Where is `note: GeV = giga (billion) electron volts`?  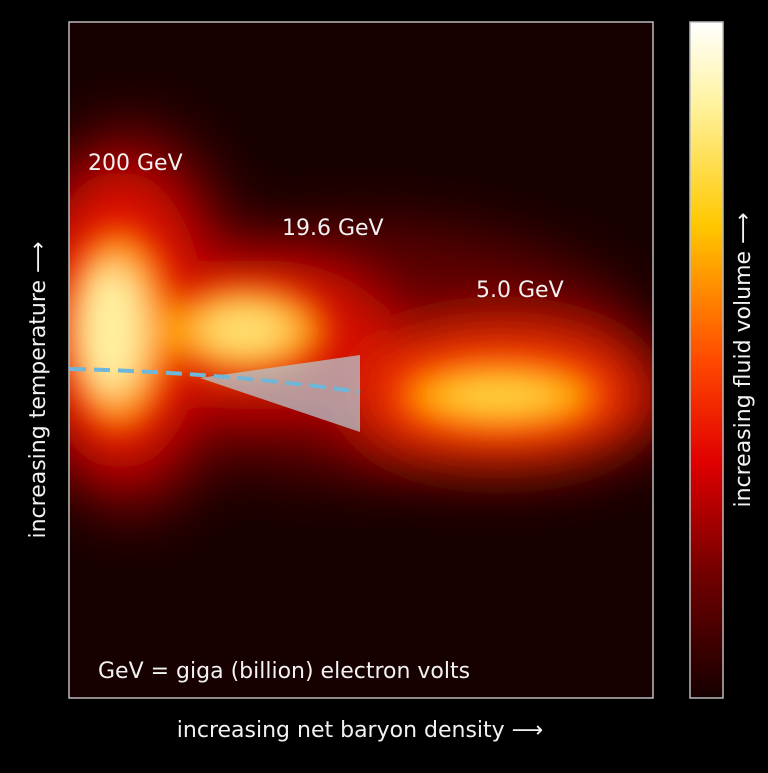 note: GeV = giga (billion) electron volts is located at coordinates (284, 671).